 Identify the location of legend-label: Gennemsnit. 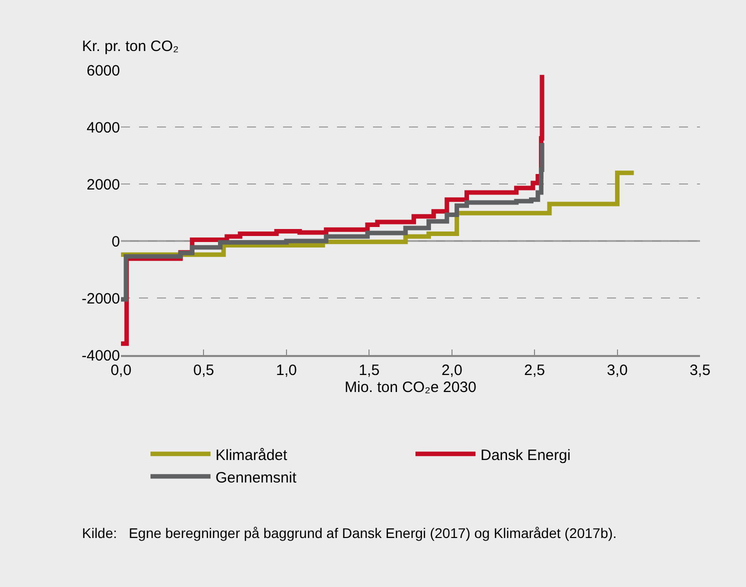
(257, 477).